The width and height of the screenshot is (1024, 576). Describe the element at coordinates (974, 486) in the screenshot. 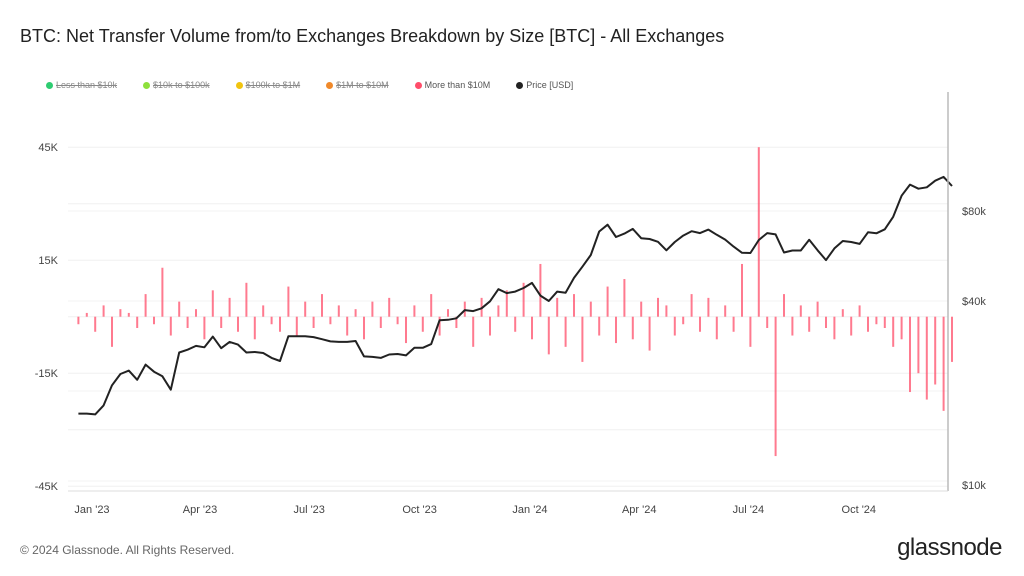

I see `y-right-tick-label: $10k` at that location.